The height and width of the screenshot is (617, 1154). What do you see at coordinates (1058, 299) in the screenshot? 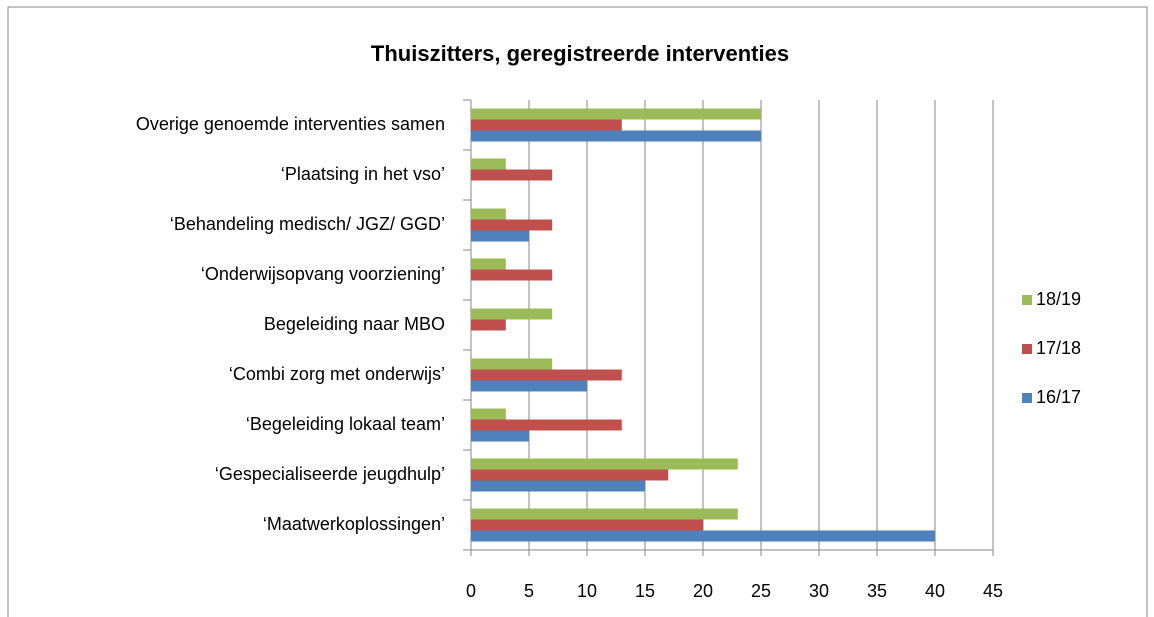
I see `legend-label: 18/19` at bounding box center [1058, 299].